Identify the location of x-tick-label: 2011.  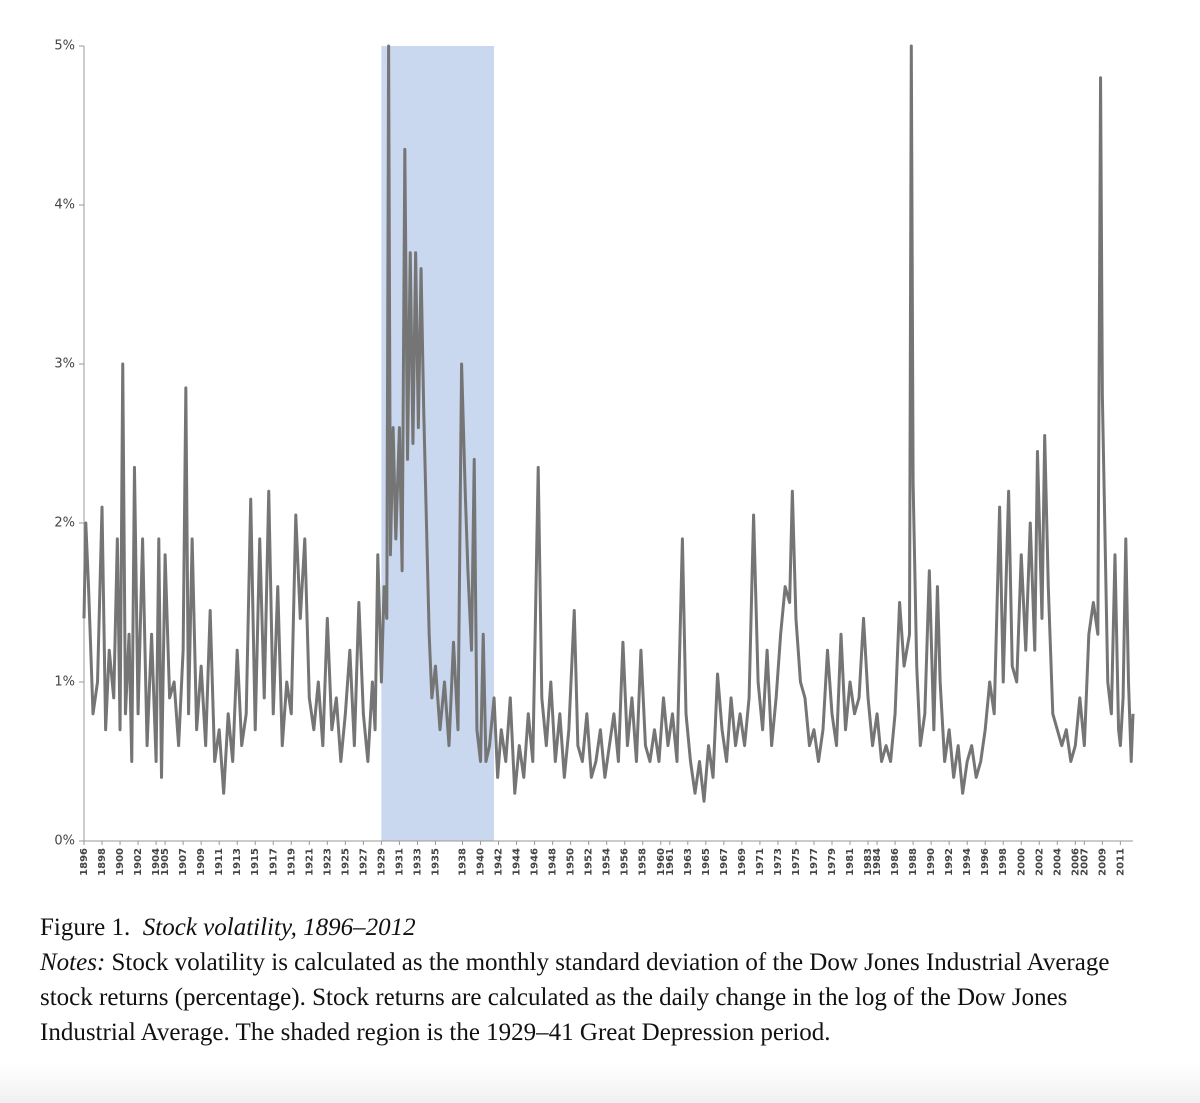
(1120, 862).